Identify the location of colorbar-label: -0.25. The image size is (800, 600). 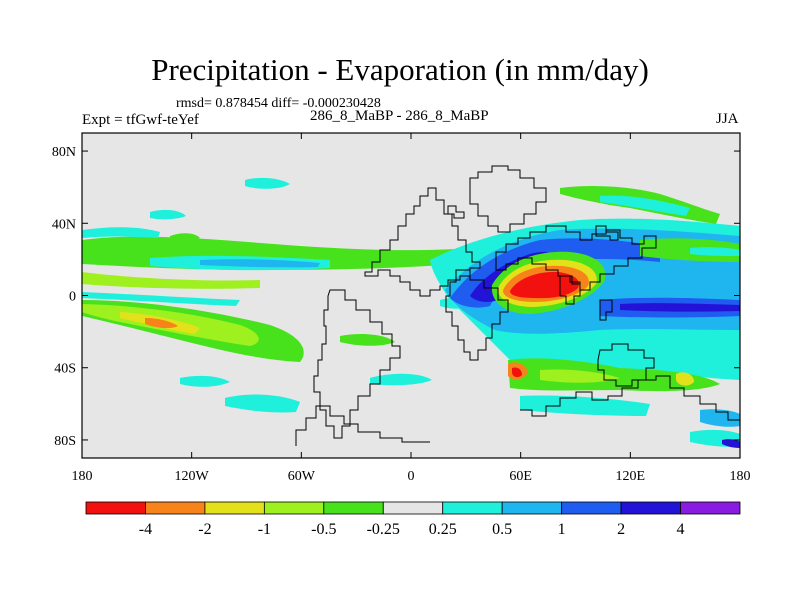
(383, 529).